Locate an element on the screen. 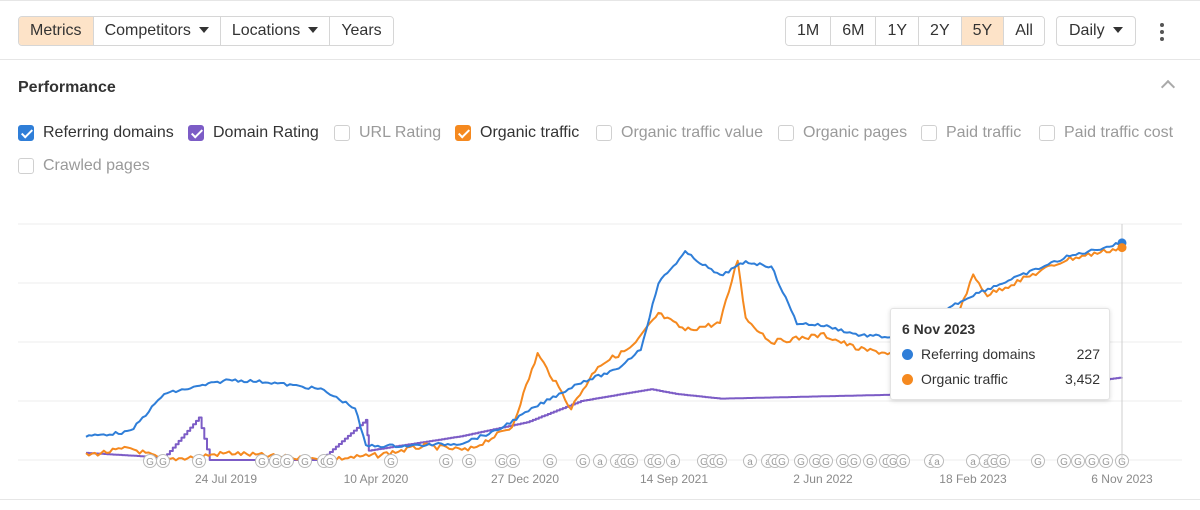 This screenshot has width=1200, height=510. toolbar-button-competitors: Competitors is located at coordinates (157, 31).